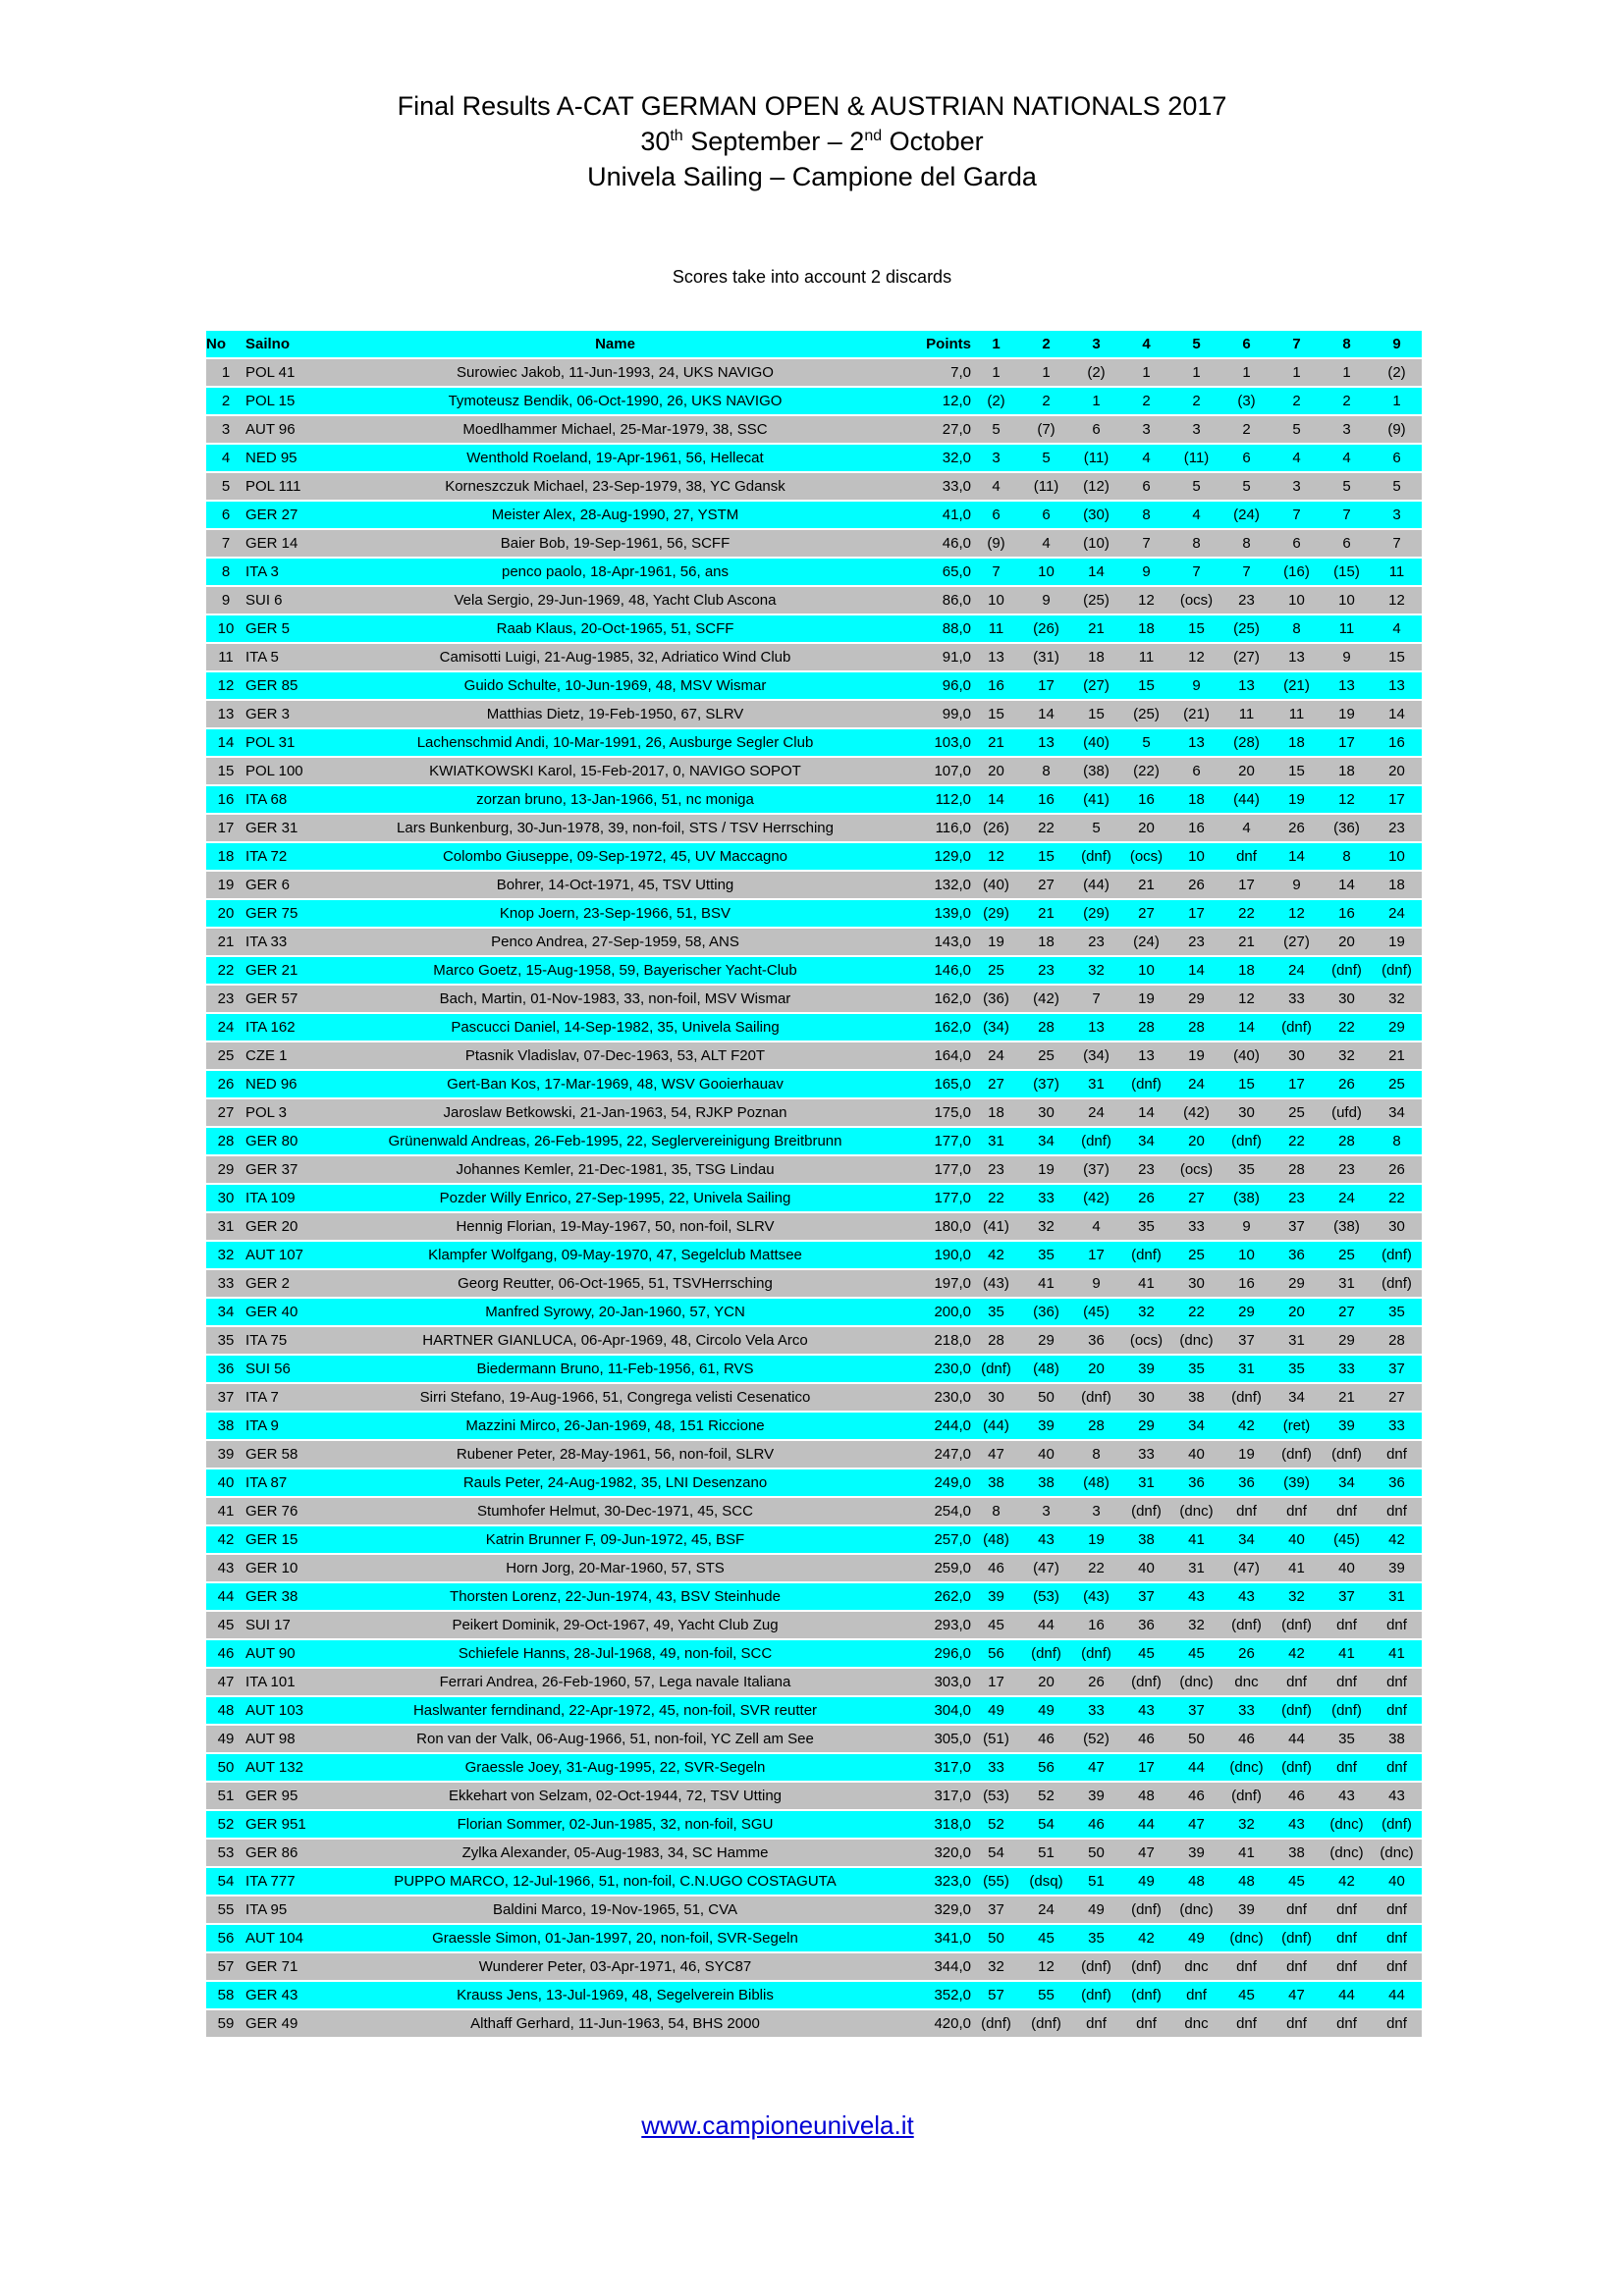 Image resolution: width=1624 pixels, height=2296 pixels. What do you see at coordinates (996, 1597) in the screenshot?
I see `cell-race-1: 39` at bounding box center [996, 1597].